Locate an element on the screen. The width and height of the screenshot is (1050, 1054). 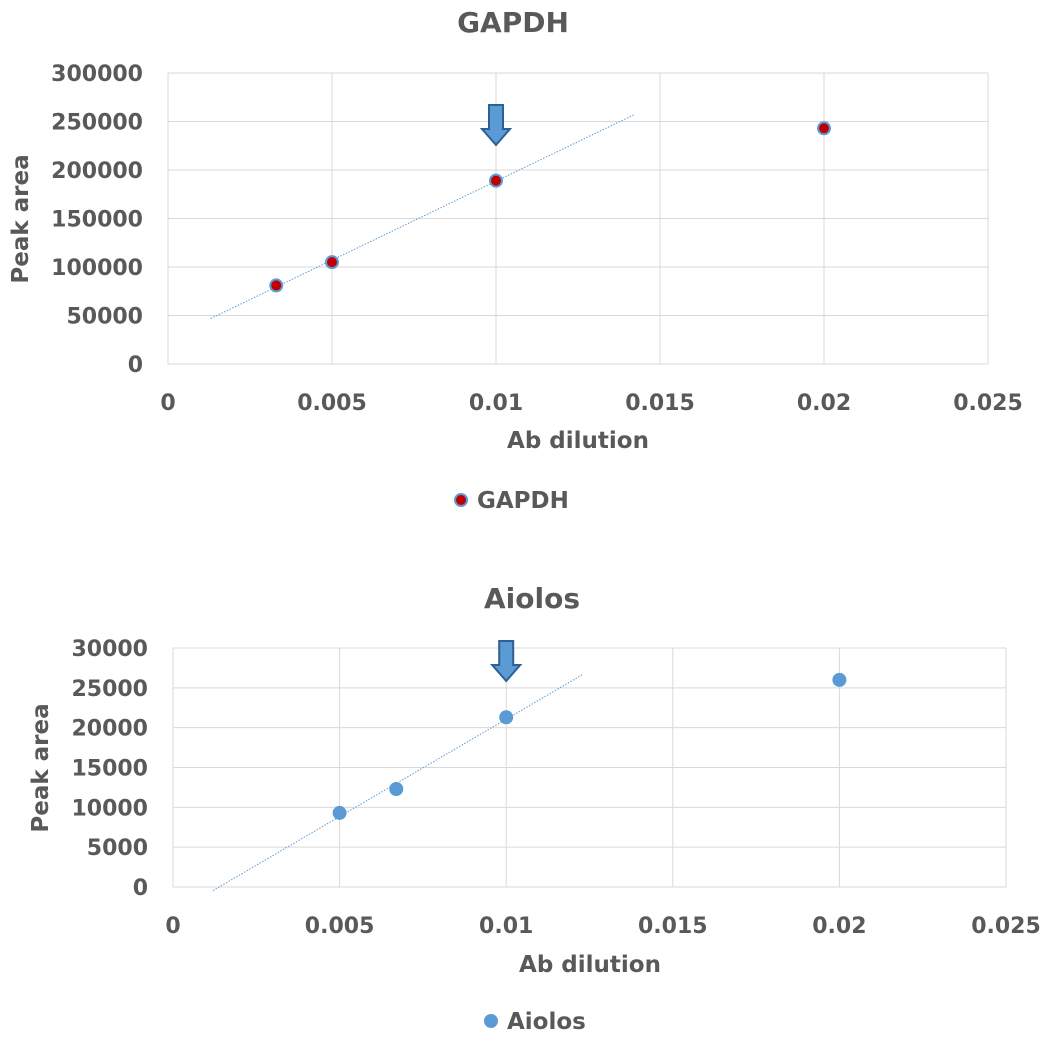
y-tick-label: 50000 is located at coordinates (104, 317).